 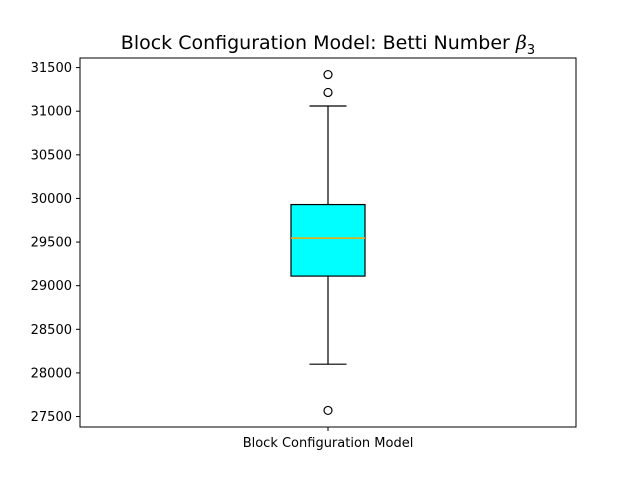 What do you see at coordinates (51, 330) in the screenshot?
I see `y-tick-label: 28500` at bounding box center [51, 330].